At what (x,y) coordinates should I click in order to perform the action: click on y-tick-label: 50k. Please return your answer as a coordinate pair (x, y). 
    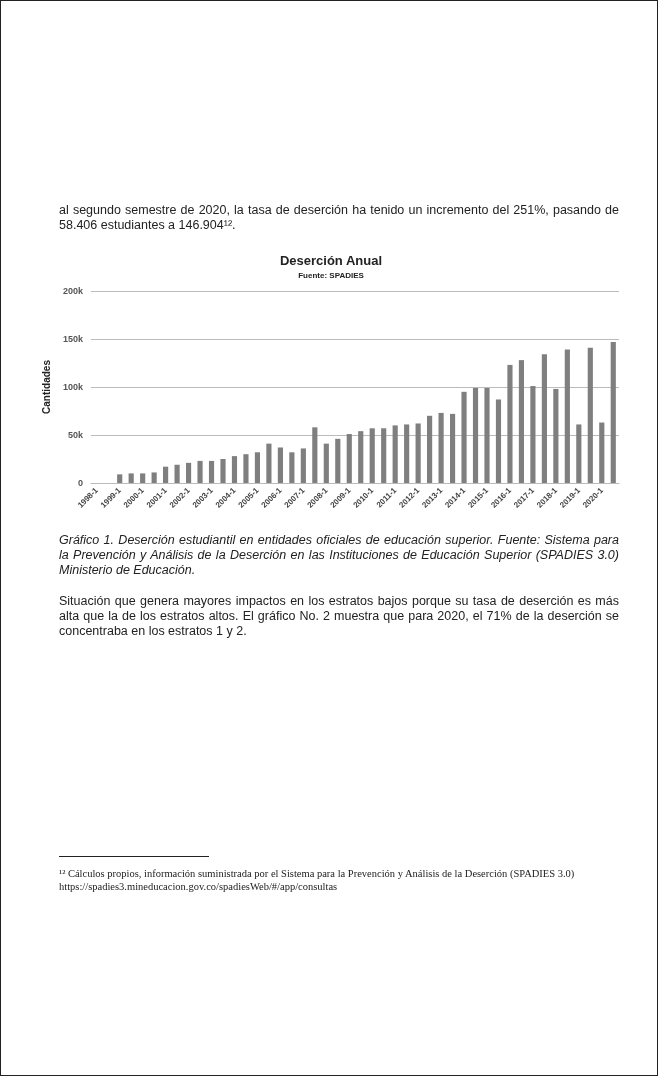
    Looking at the image, I should click on (75, 435).